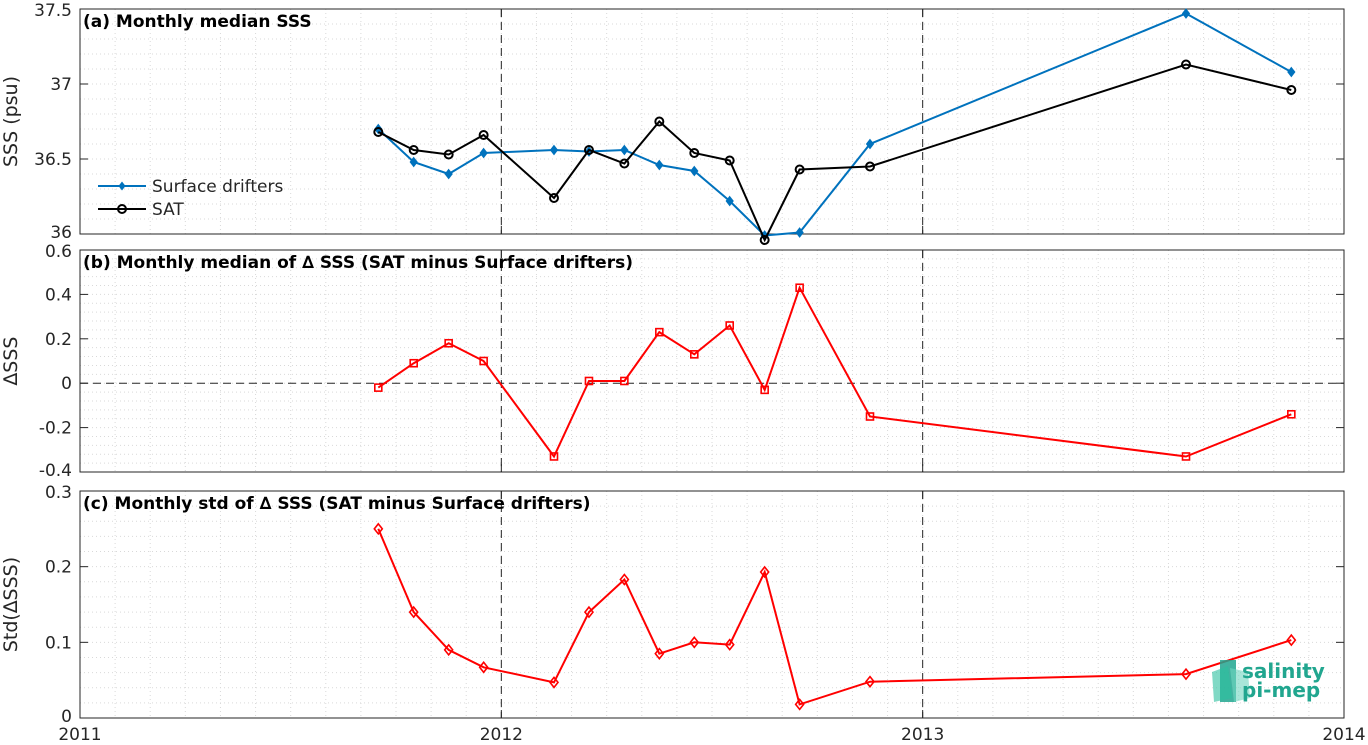  What do you see at coordinates (1281, 690) in the screenshot?
I see `logo-line2: pi-mep` at bounding box center [1281, 690].